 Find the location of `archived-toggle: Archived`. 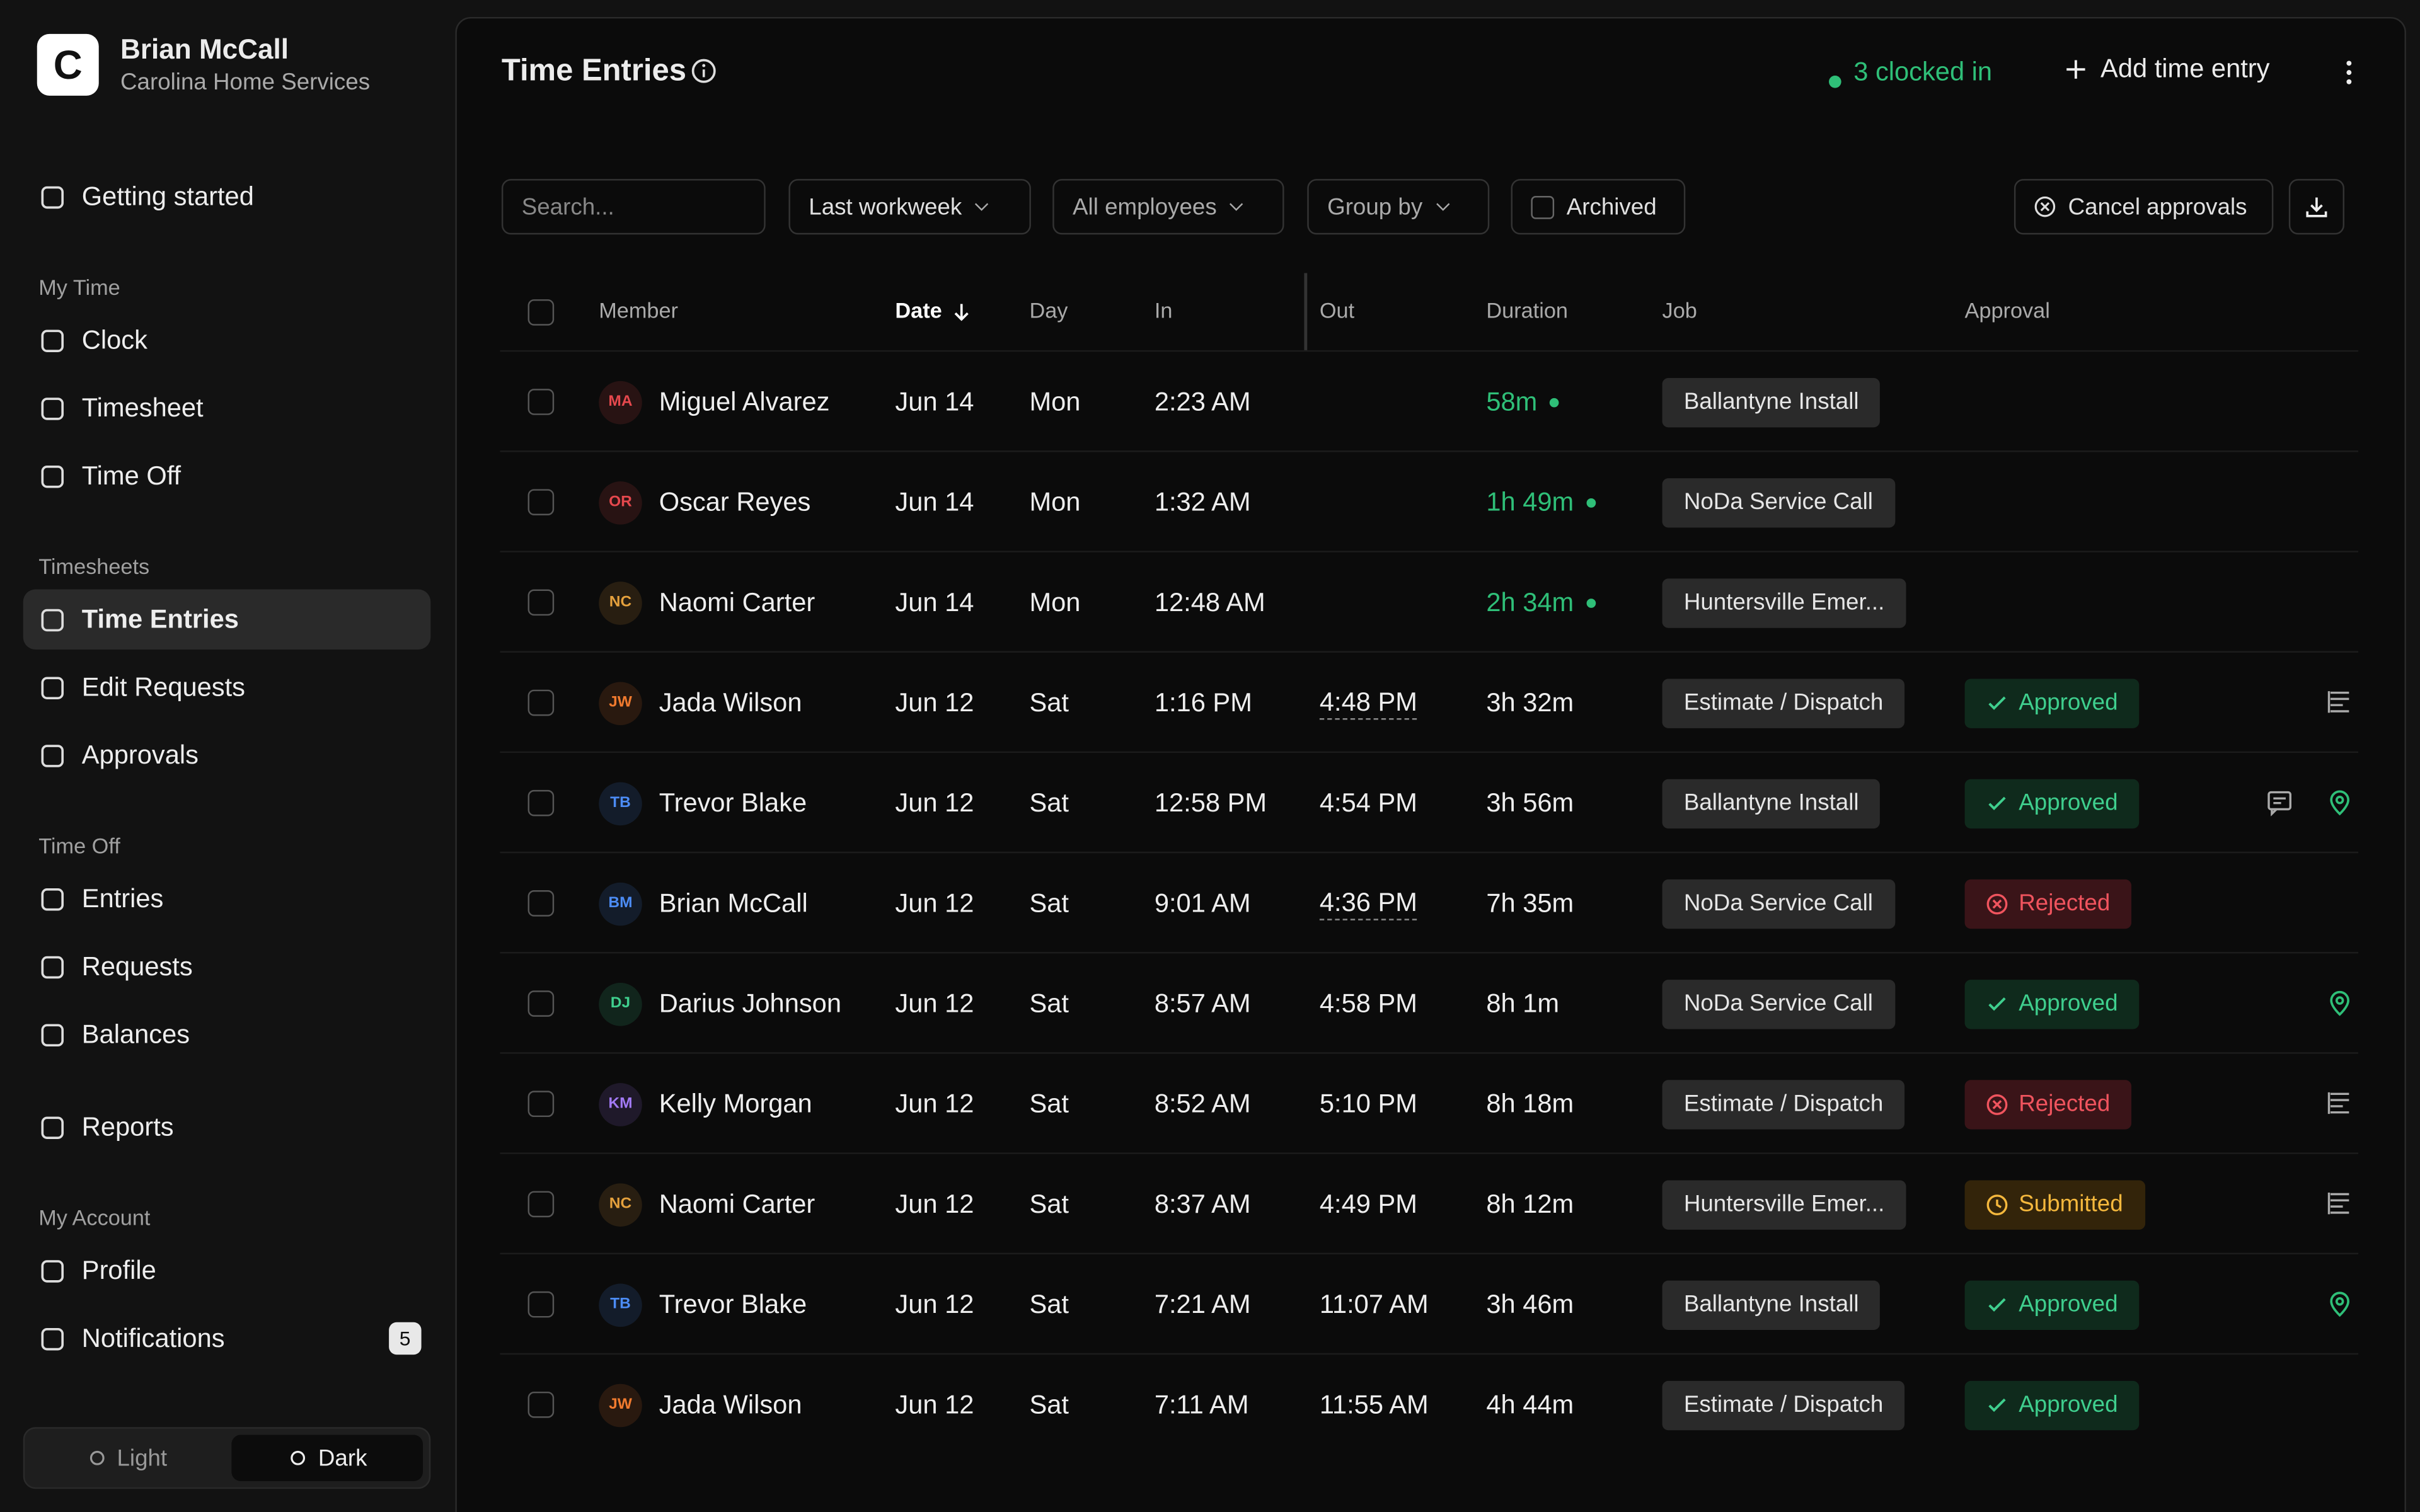

archived-toggle: Archived is located at coordinates (1599, 207).